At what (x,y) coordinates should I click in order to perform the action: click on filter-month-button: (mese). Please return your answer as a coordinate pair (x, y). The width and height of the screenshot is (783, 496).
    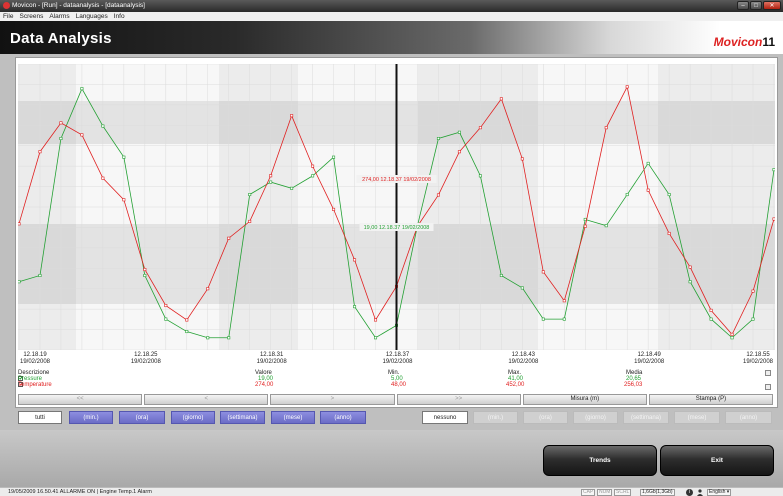
    Looking at the image, I should click on (293, 417).